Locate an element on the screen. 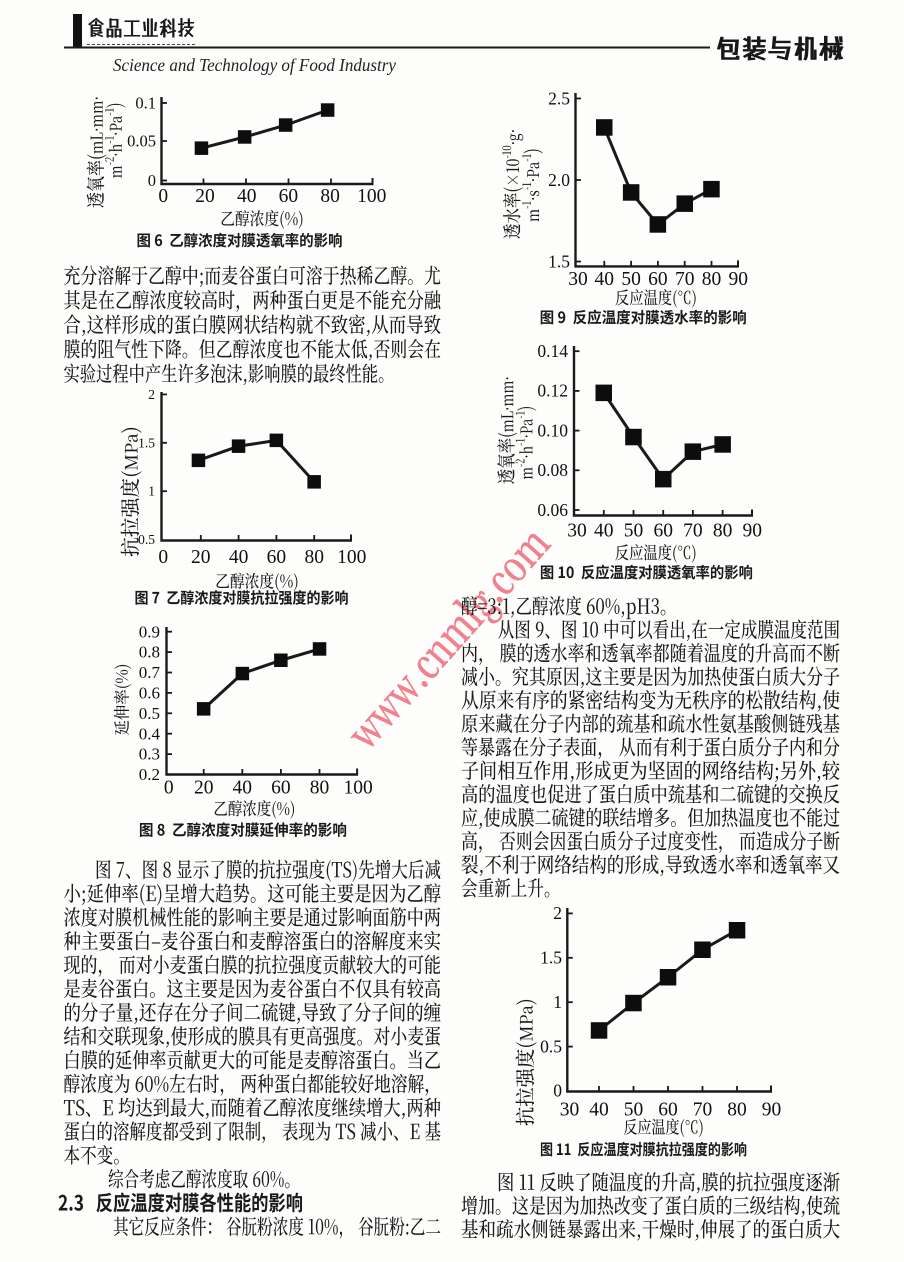 Image resolution: width=904 pixels, height=1262 pixels. svg-text: 0.8 is located at coordinates (149, 652).